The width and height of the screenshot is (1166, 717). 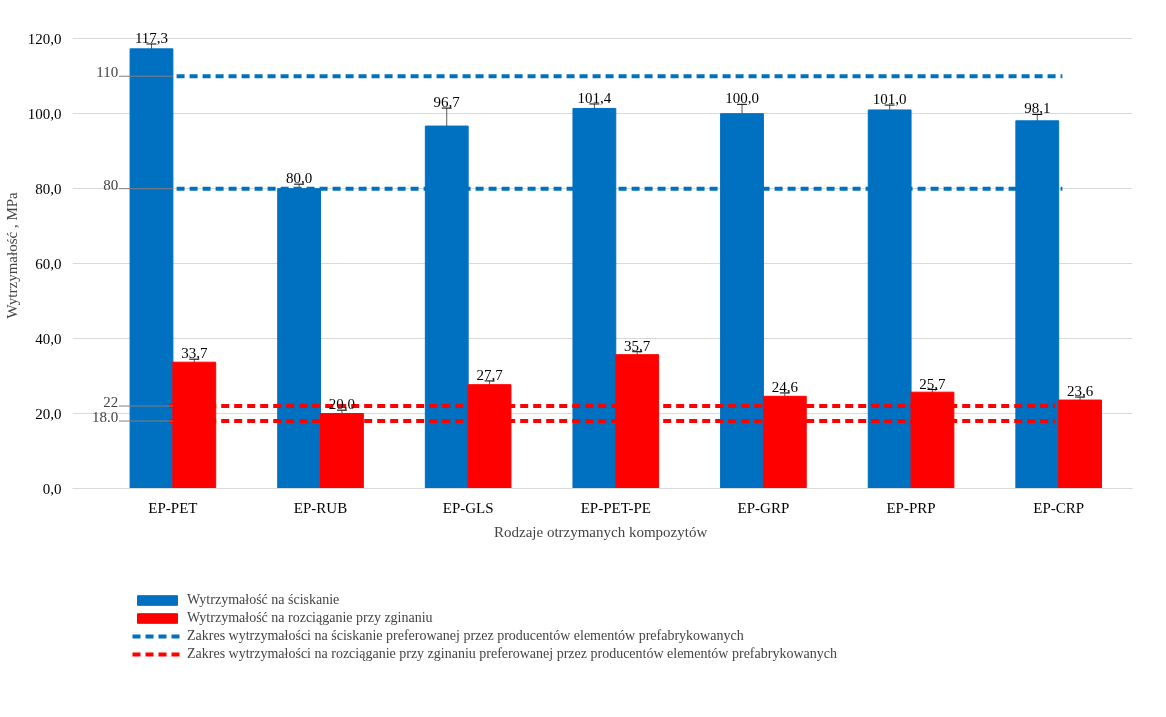 What do you see at coordinates (44, 38) in the screenshot?
I see `y-tick-label: 120,0` at bounding box center [44, 38].